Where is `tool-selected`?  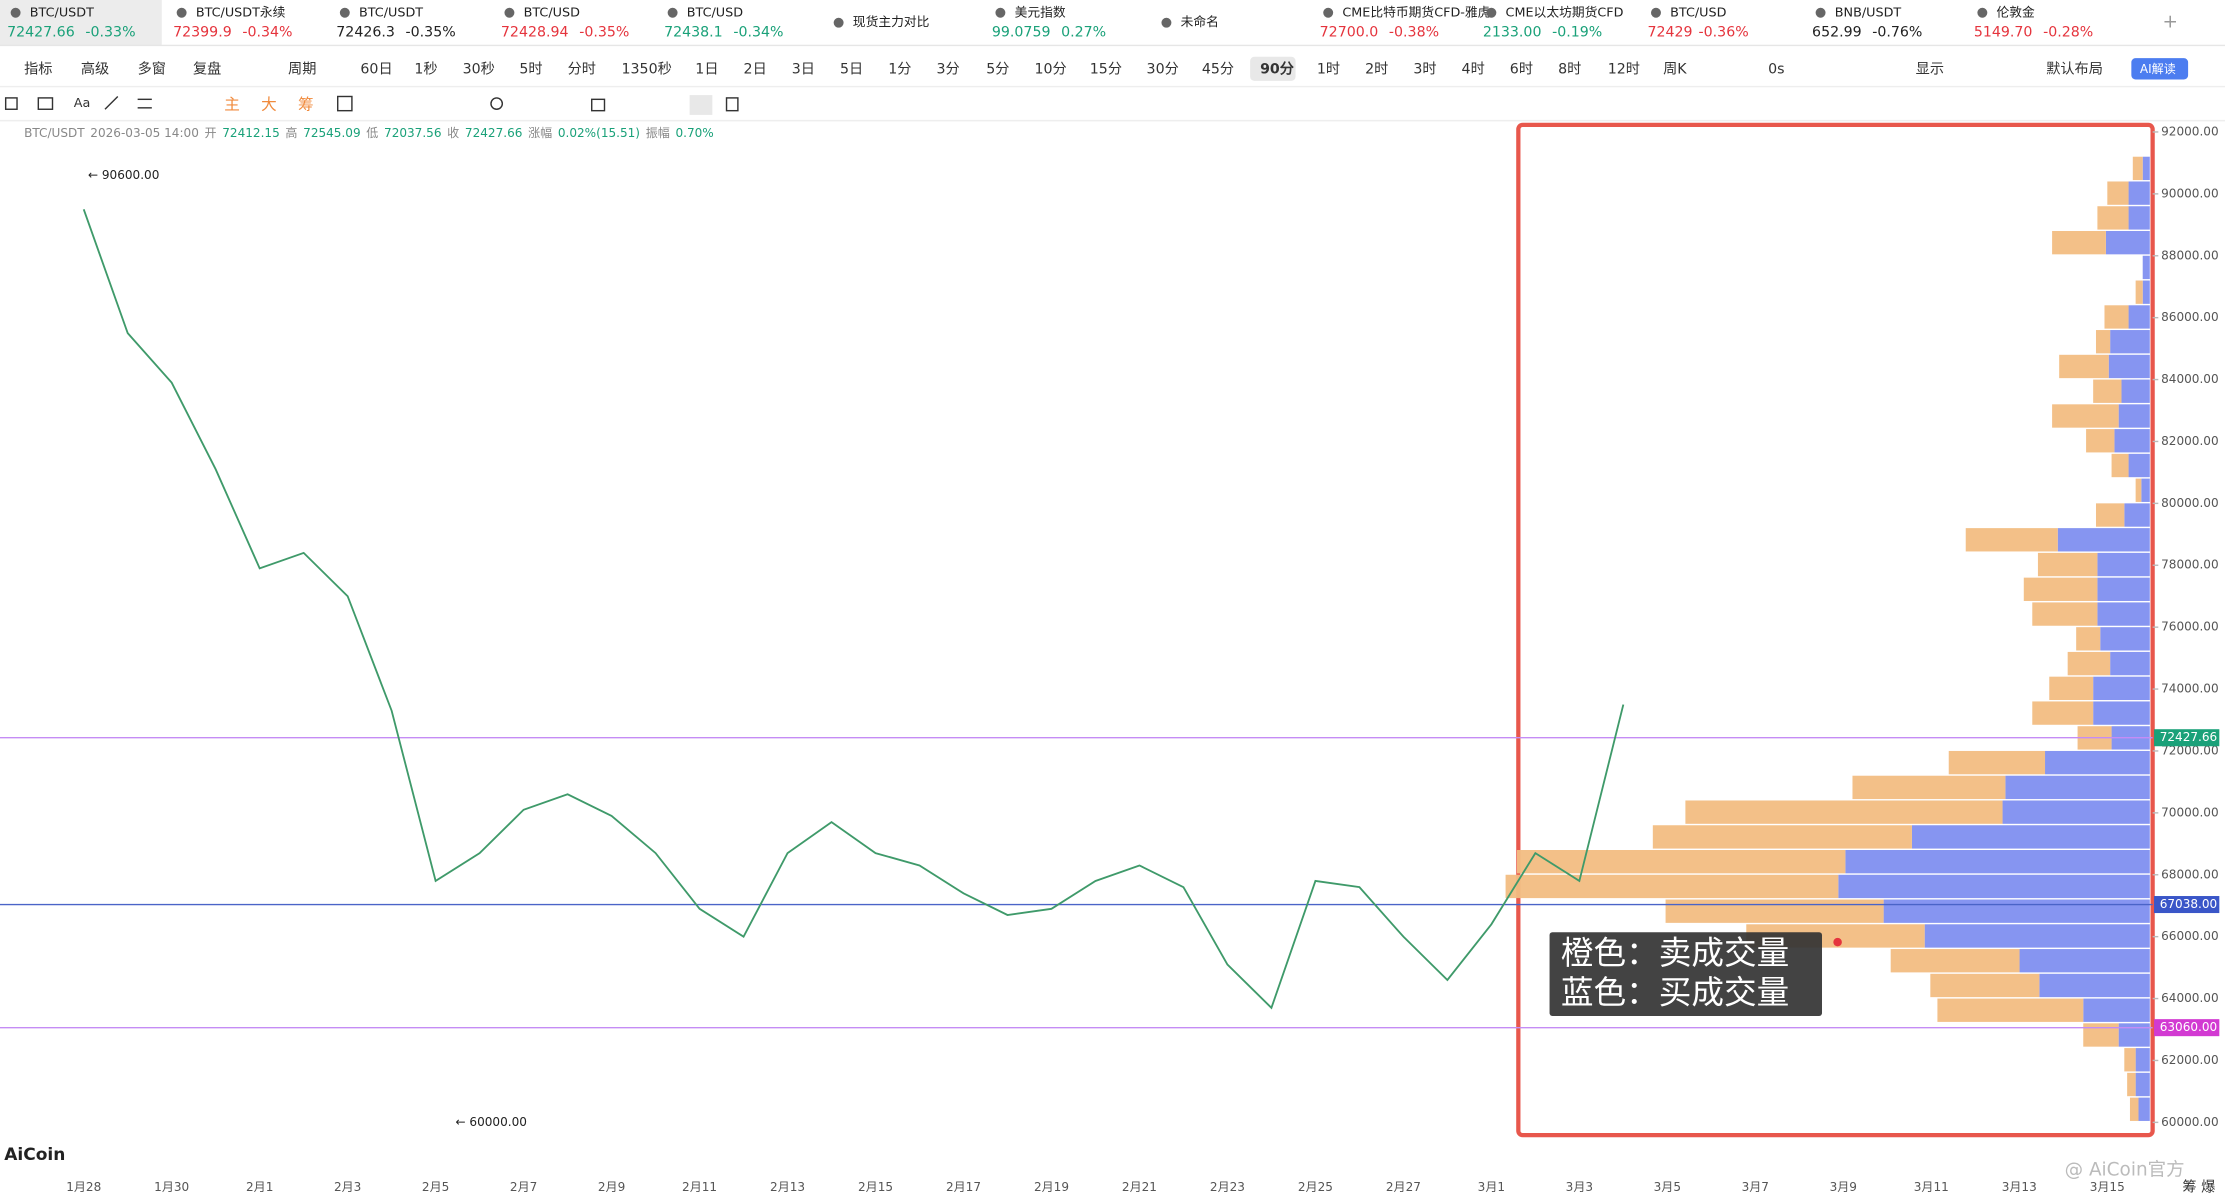 tool-selected is located at coordinates (701, 105).